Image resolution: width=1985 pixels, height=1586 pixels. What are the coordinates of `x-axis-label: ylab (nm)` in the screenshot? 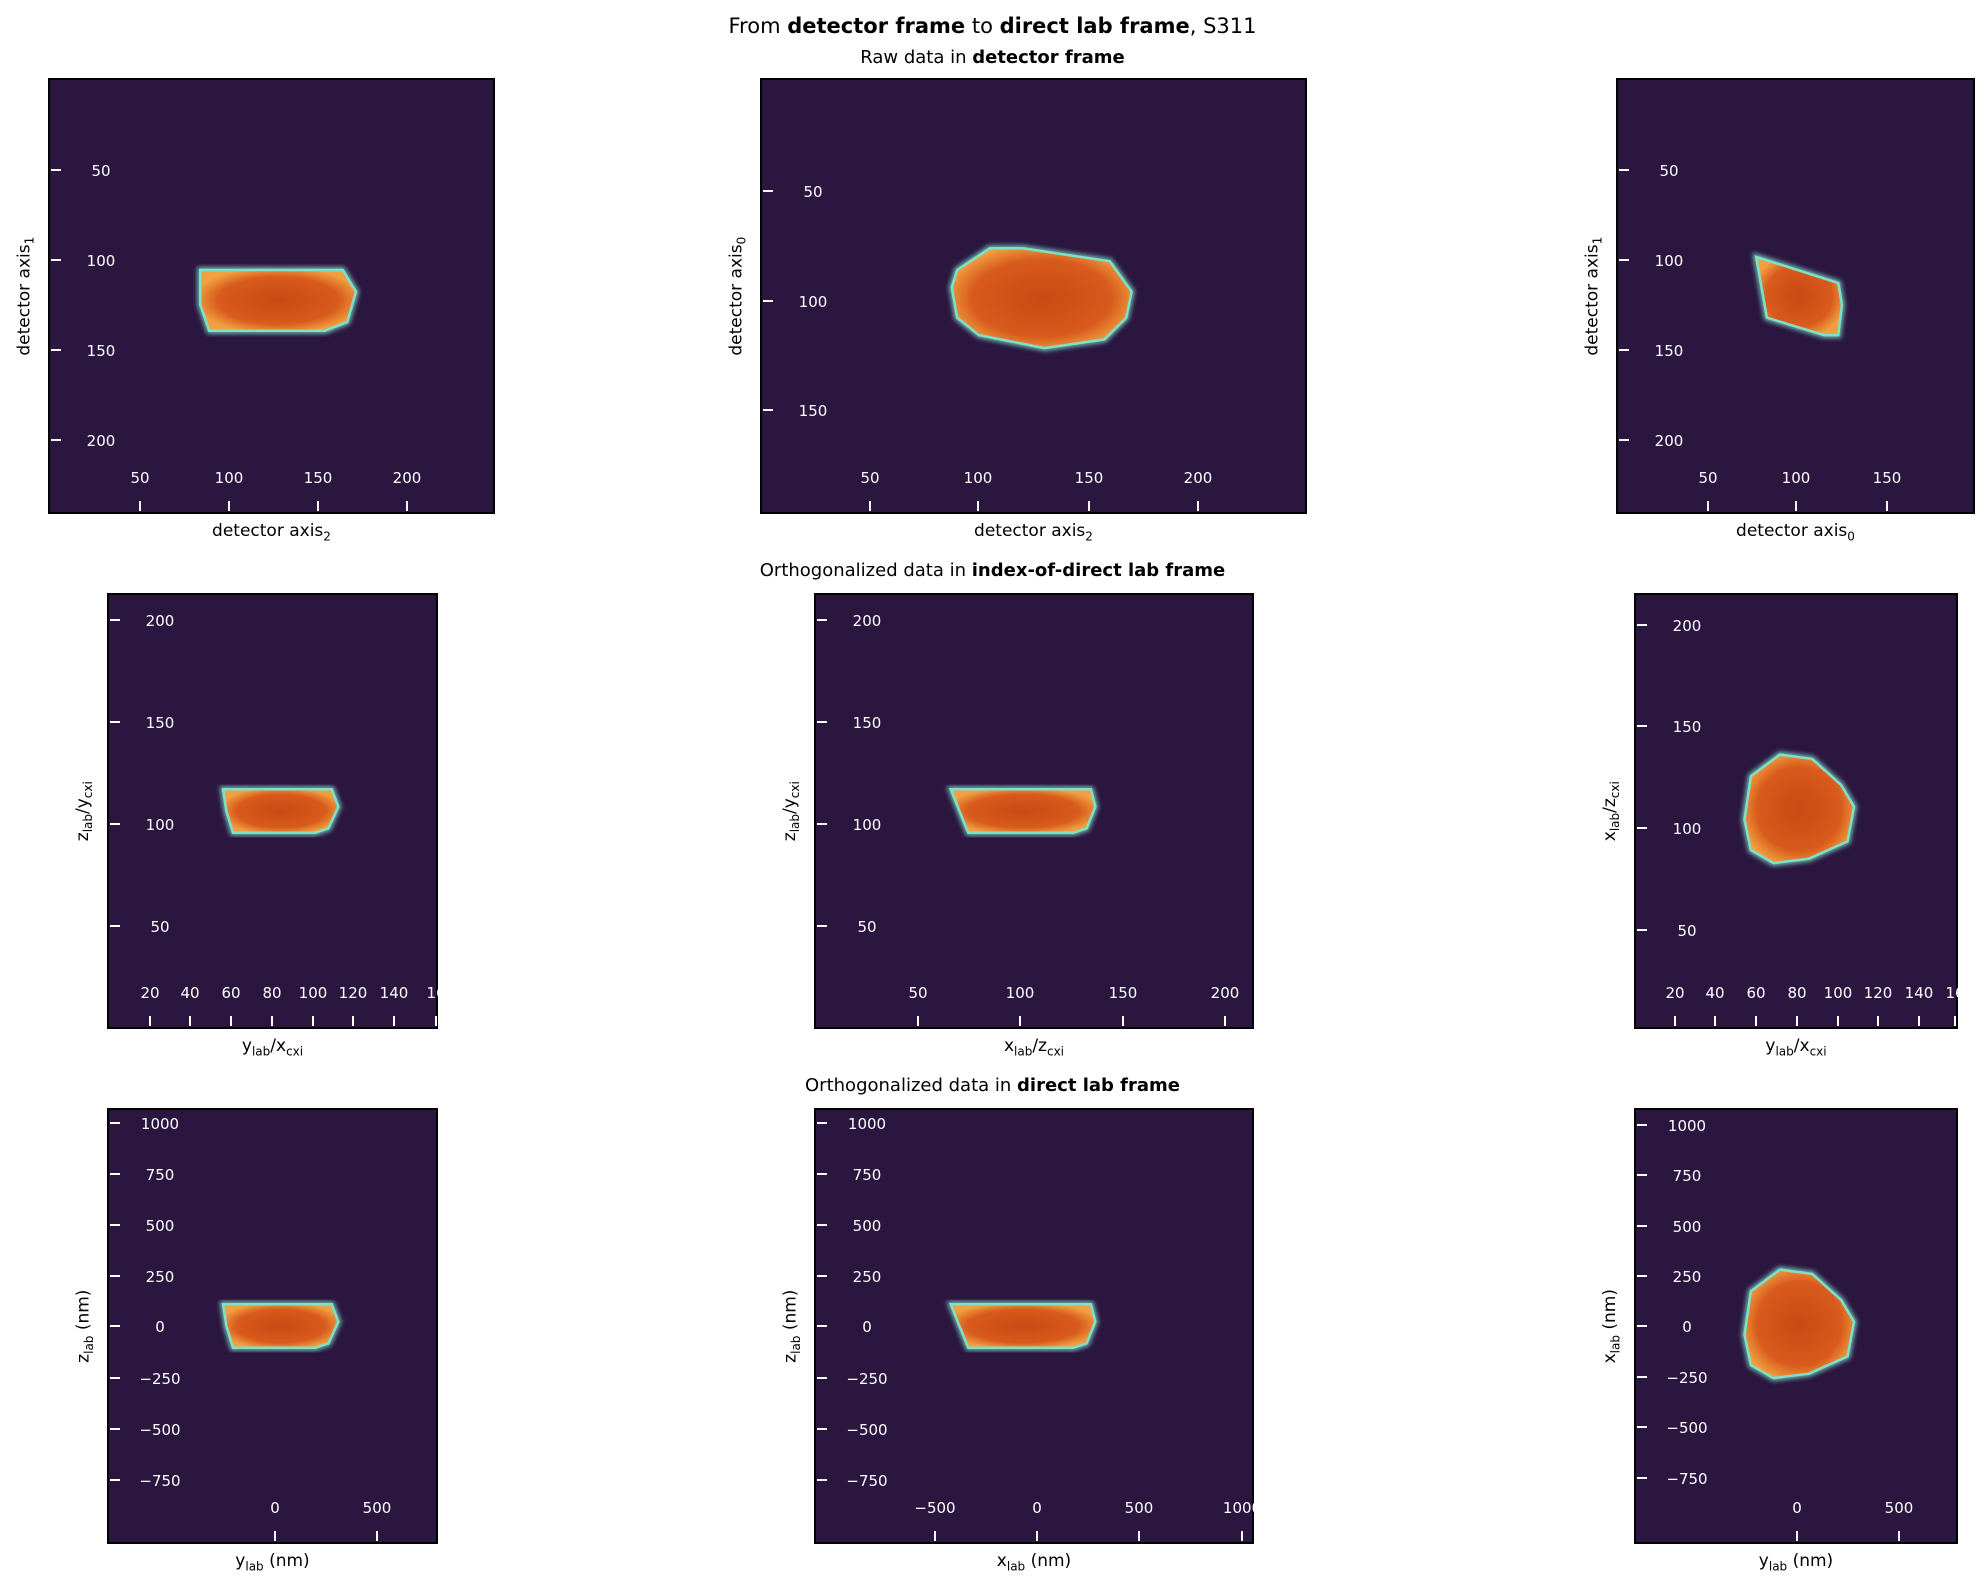 It's located at (1796, 1562).